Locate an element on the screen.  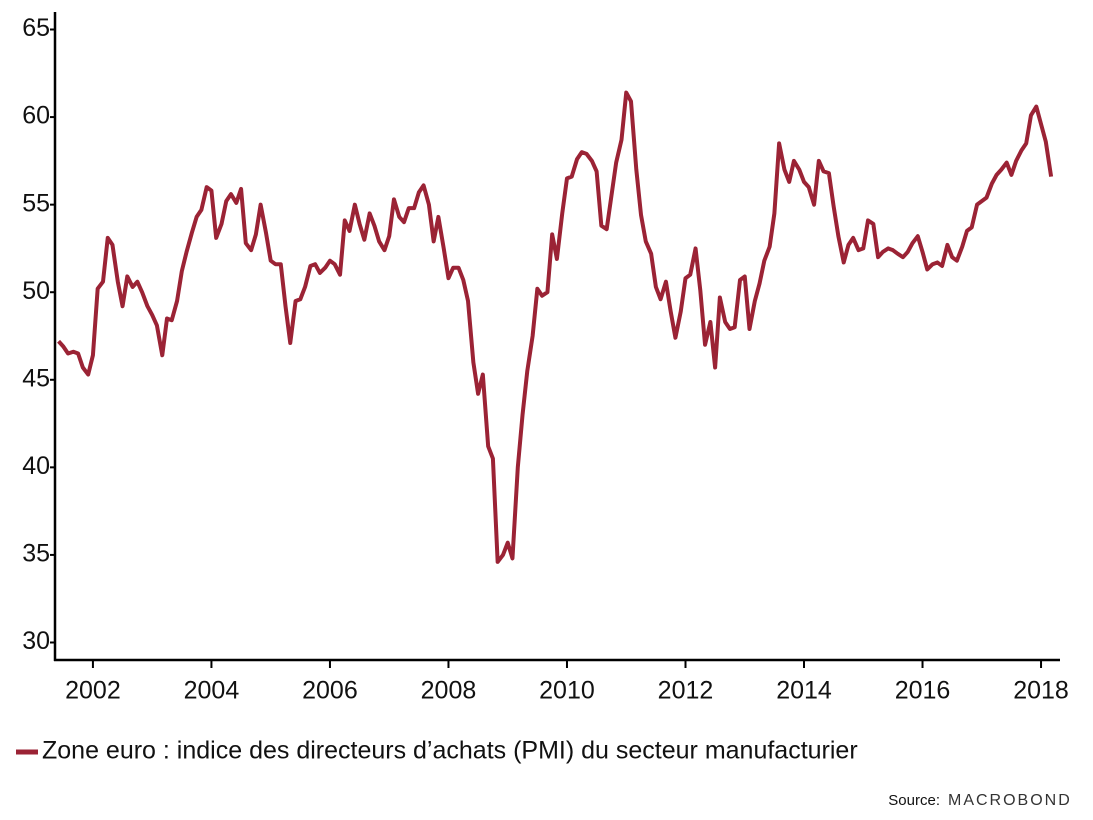
y-tick-label: 65 is located at coordinates (36, 28).